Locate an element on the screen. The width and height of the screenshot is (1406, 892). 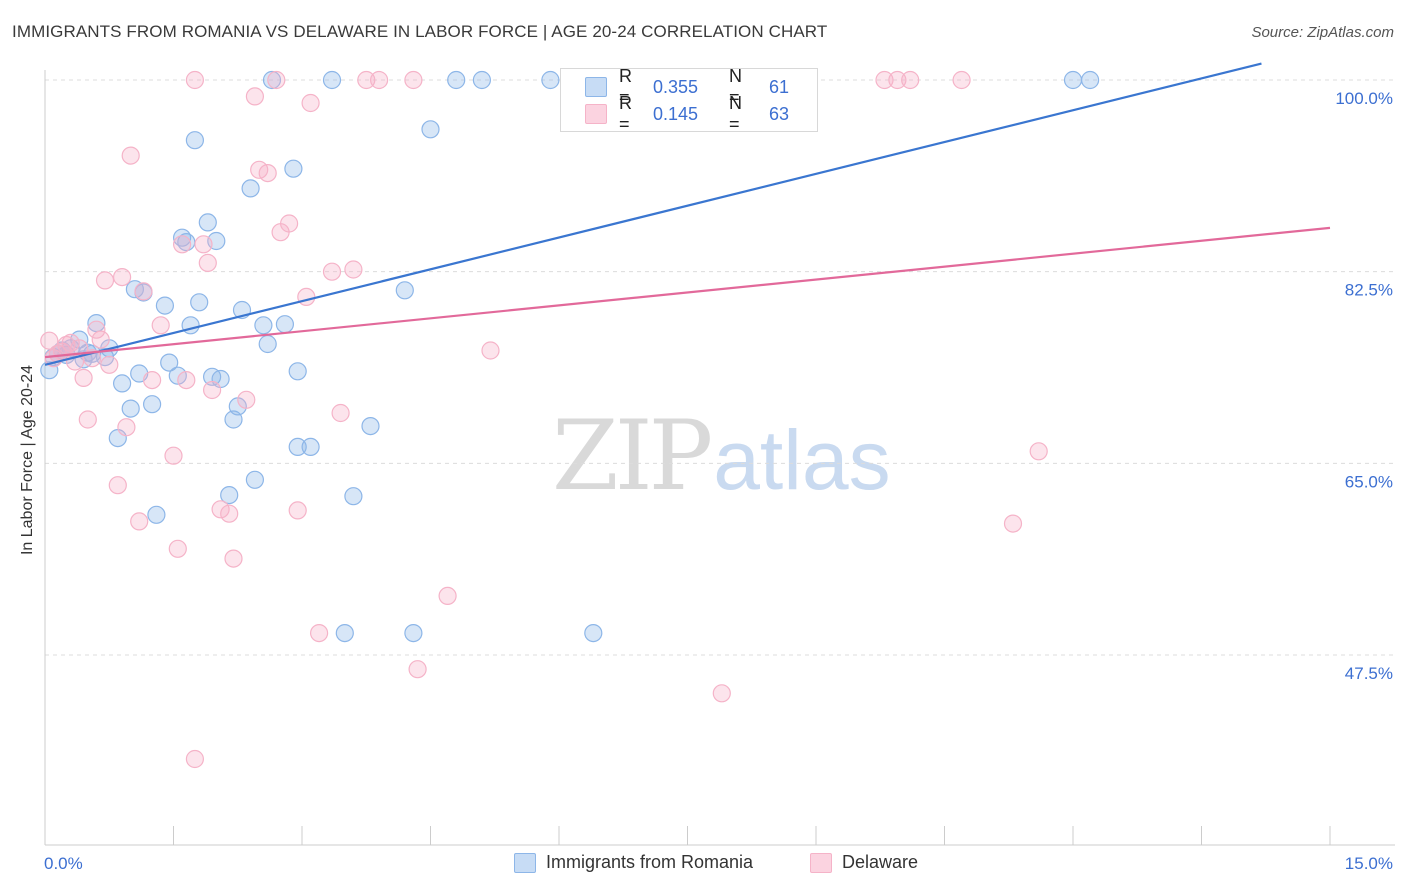
watermark: ZIPatlas is located at coordinates (721, 456).